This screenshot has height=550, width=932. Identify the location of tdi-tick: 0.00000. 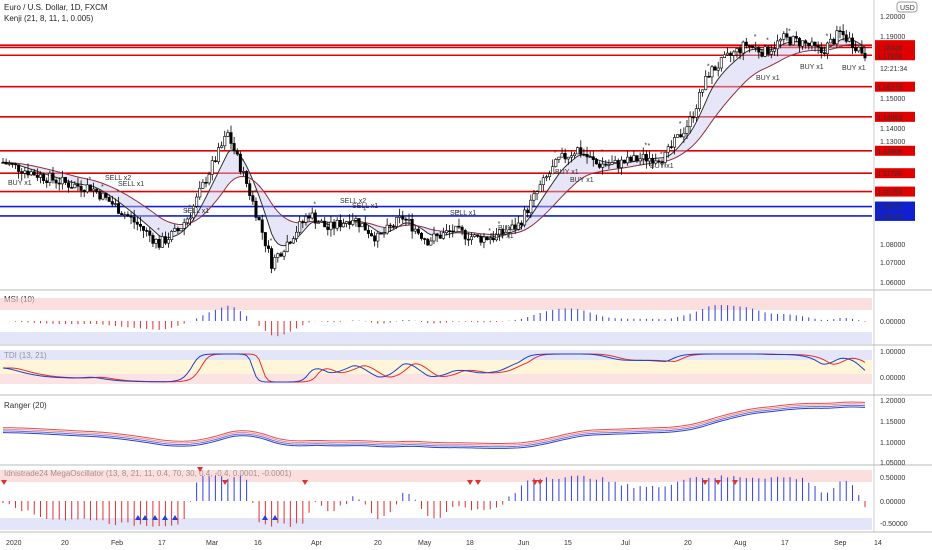
(892, 378).